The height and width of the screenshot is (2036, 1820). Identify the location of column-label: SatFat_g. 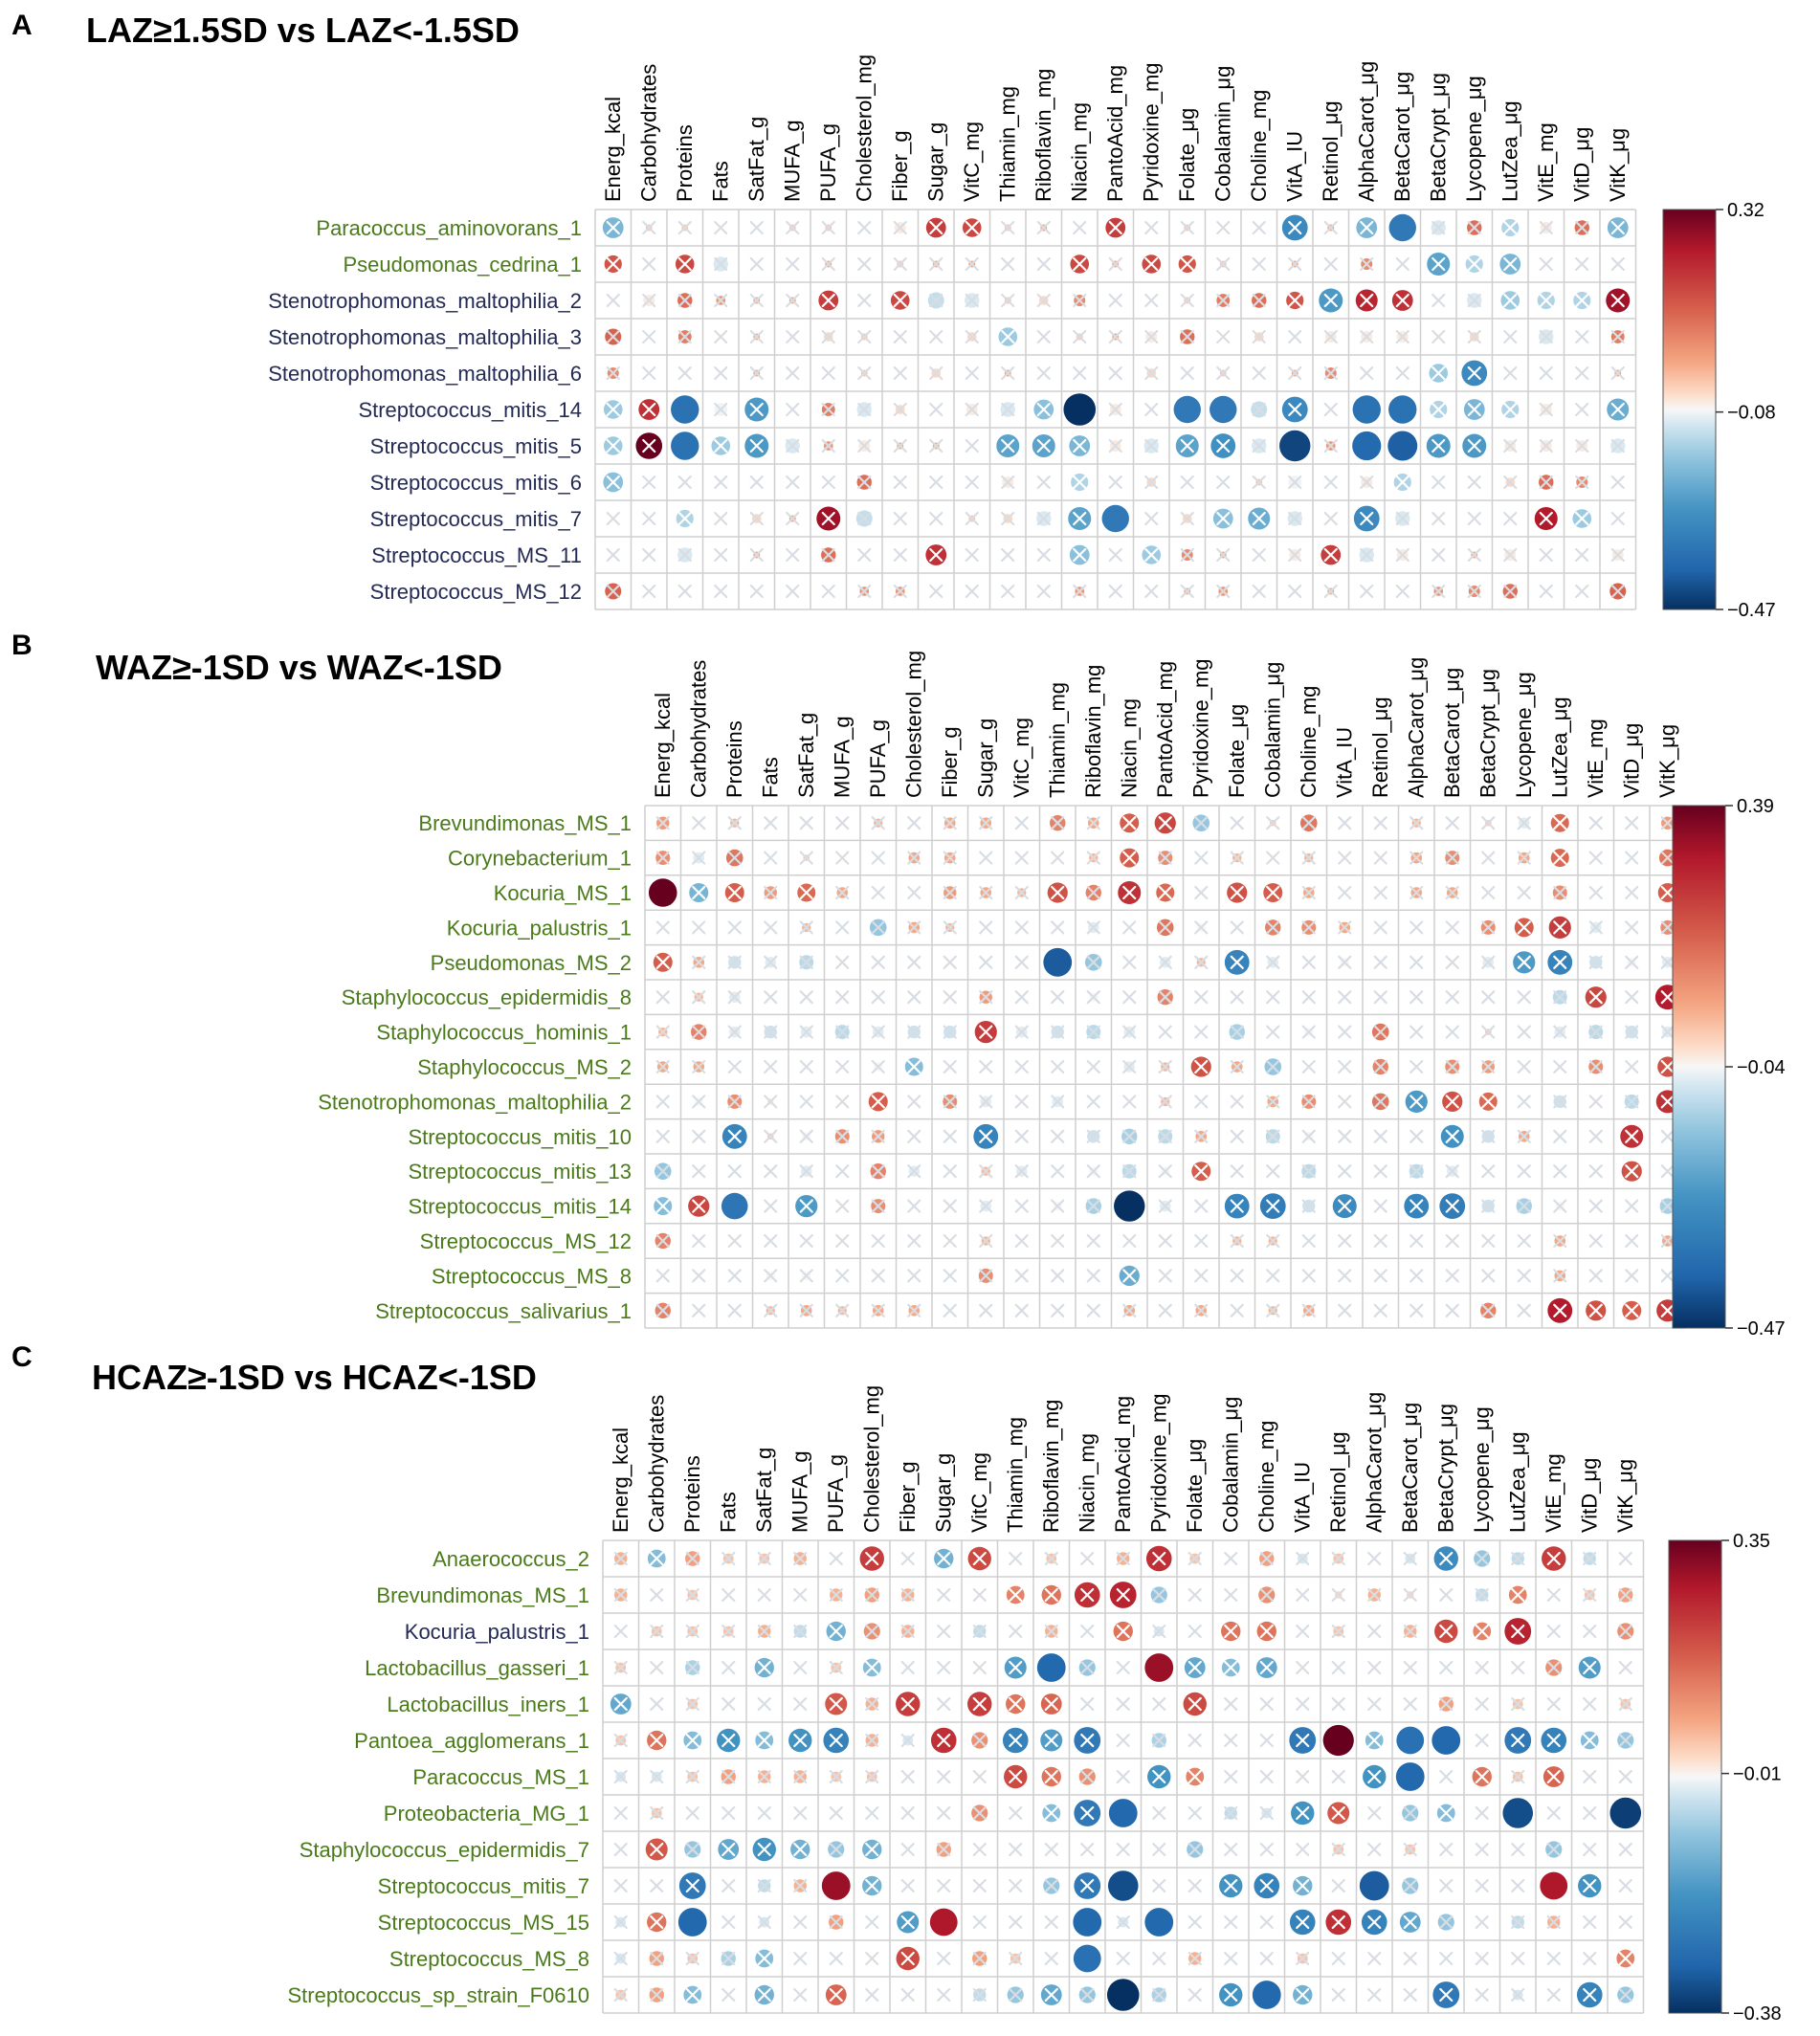
(764, 1490).